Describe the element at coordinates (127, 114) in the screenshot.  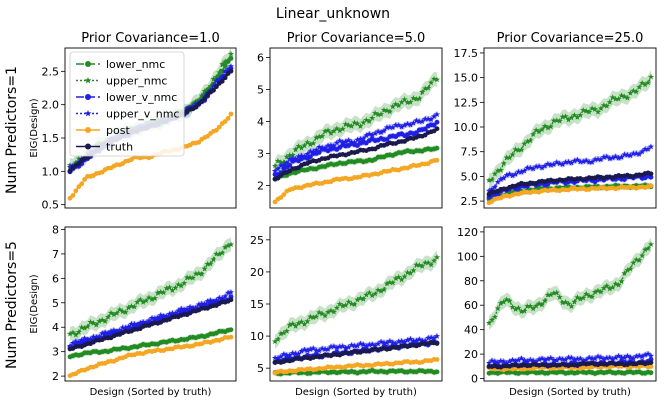
I see `legend-item-upper_v_nmc: upper_v_nmc` at that location.